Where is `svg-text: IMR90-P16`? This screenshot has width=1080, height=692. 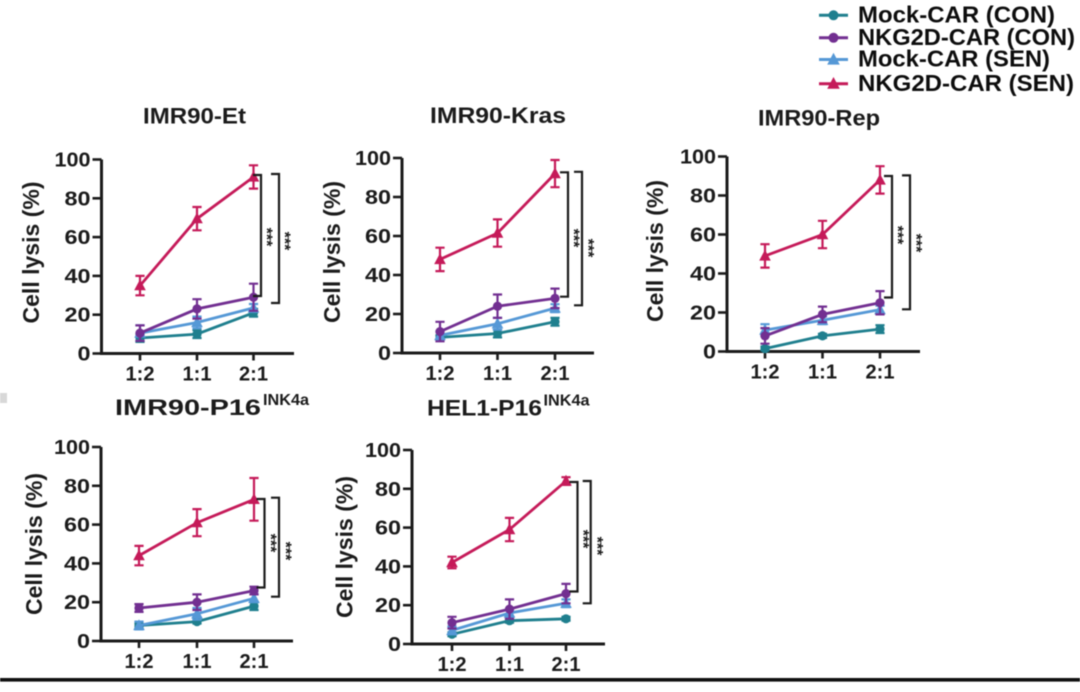
svg-text: IMR90-P16 is located at coordinates (188, 407).